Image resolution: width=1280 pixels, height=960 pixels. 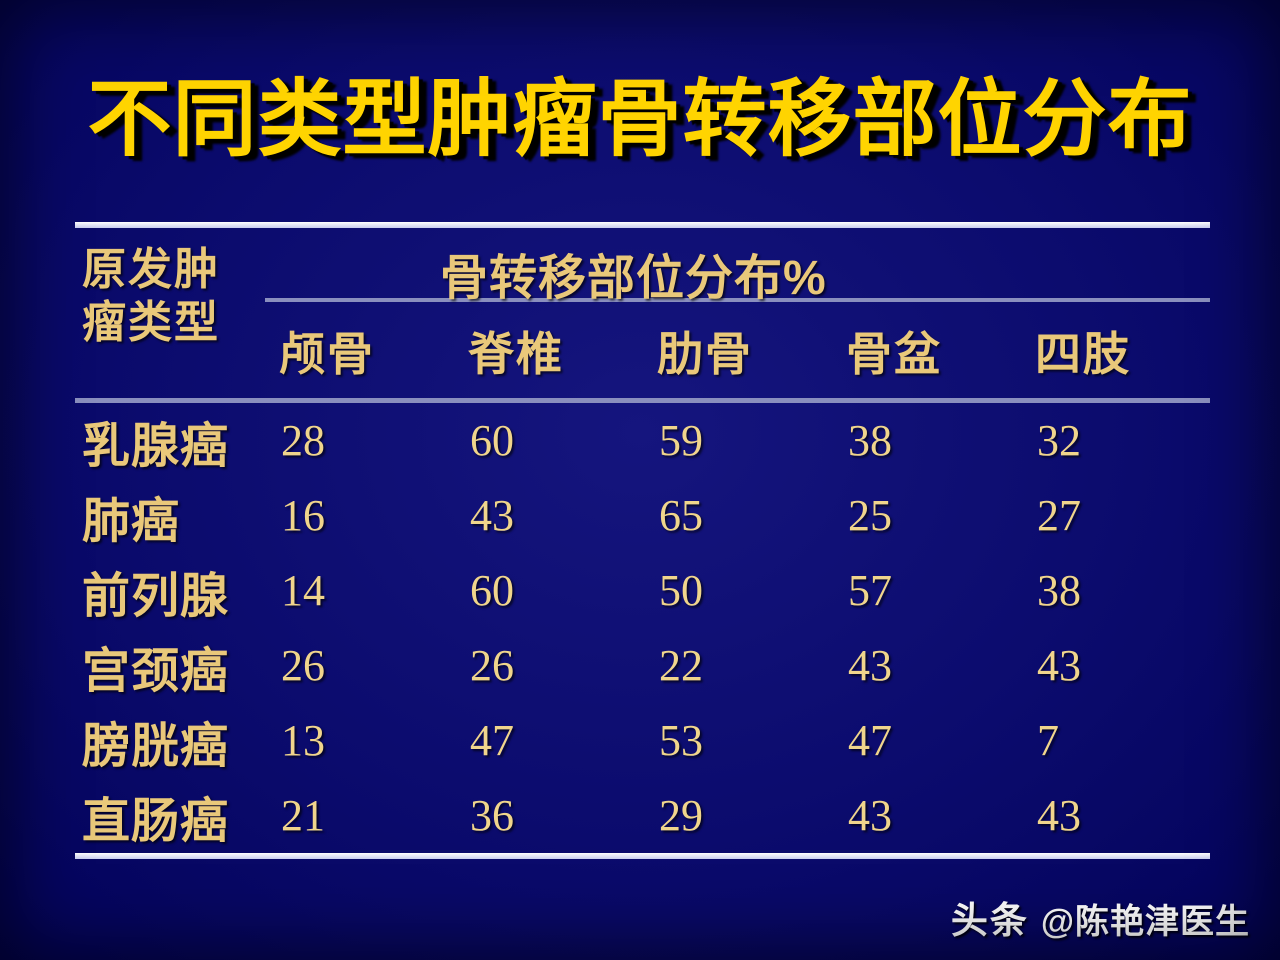 I want to click on value-cell: 22, so click(x=681, y=665).